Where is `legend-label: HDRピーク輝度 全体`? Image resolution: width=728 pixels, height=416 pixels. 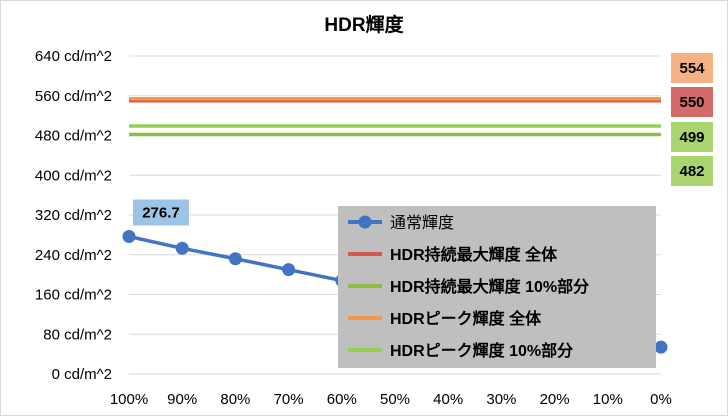 legend-label: HDRピーク輝度 全体 is located at coordinates (466, 318).